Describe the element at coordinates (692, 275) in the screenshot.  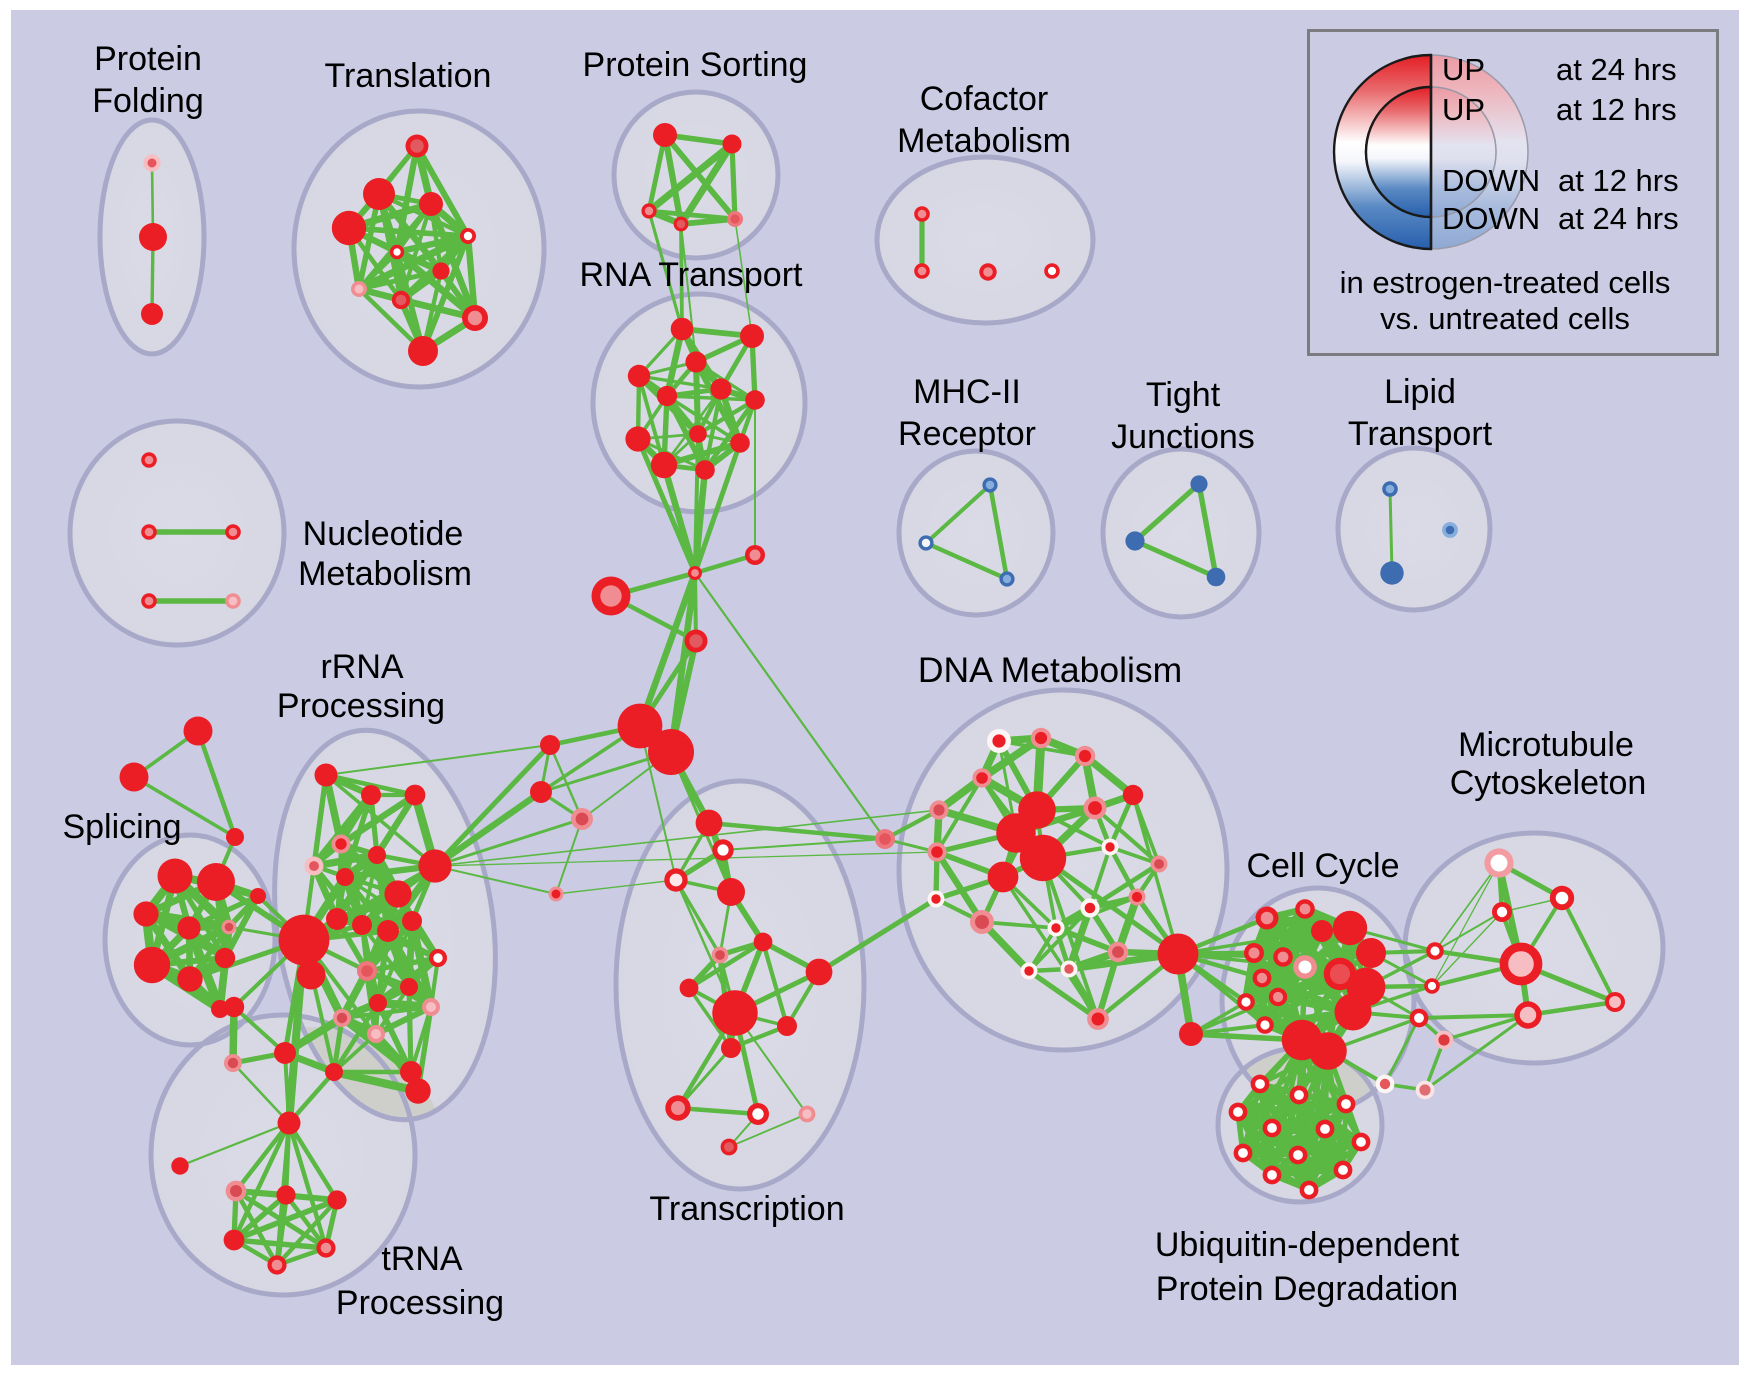
I see `svg-text: RNA Transport` at that location.